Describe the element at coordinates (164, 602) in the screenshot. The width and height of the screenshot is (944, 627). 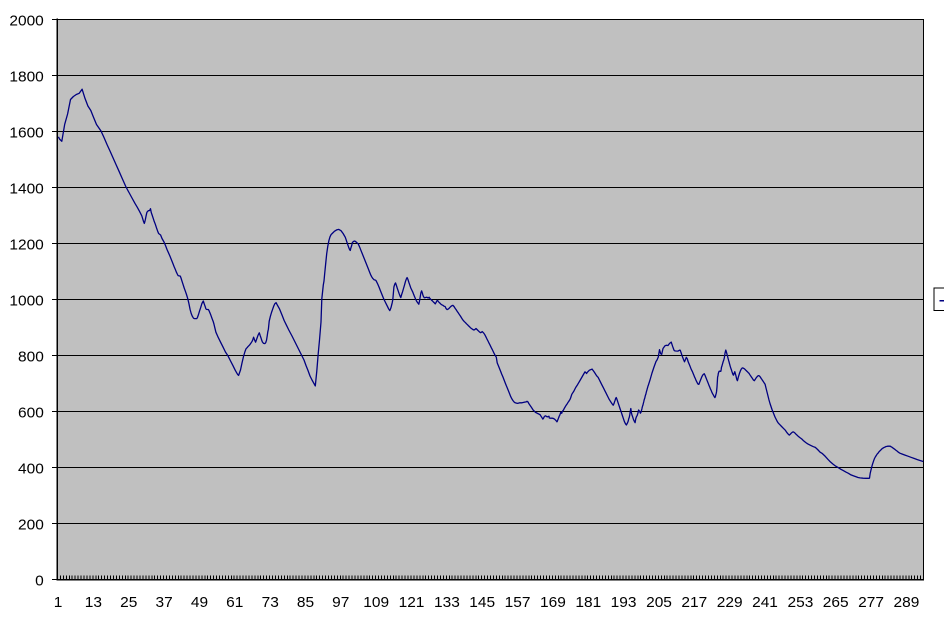
I see `svg-text: 37` at that location.